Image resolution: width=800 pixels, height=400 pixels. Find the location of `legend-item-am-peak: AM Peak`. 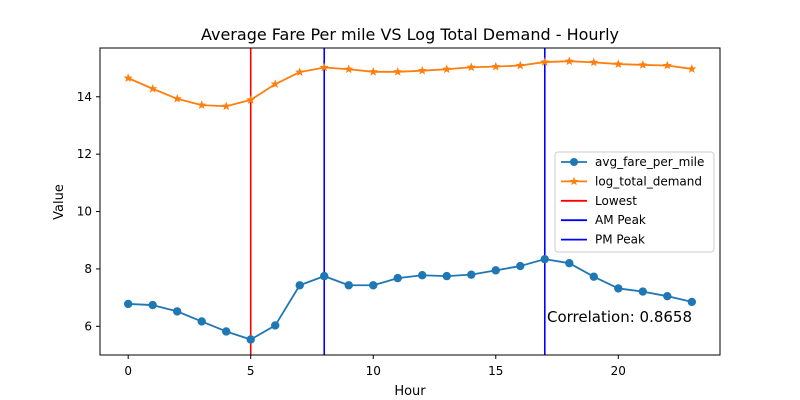

legend-item-am-peak: AM Peak is located at coordinates (603, 220).